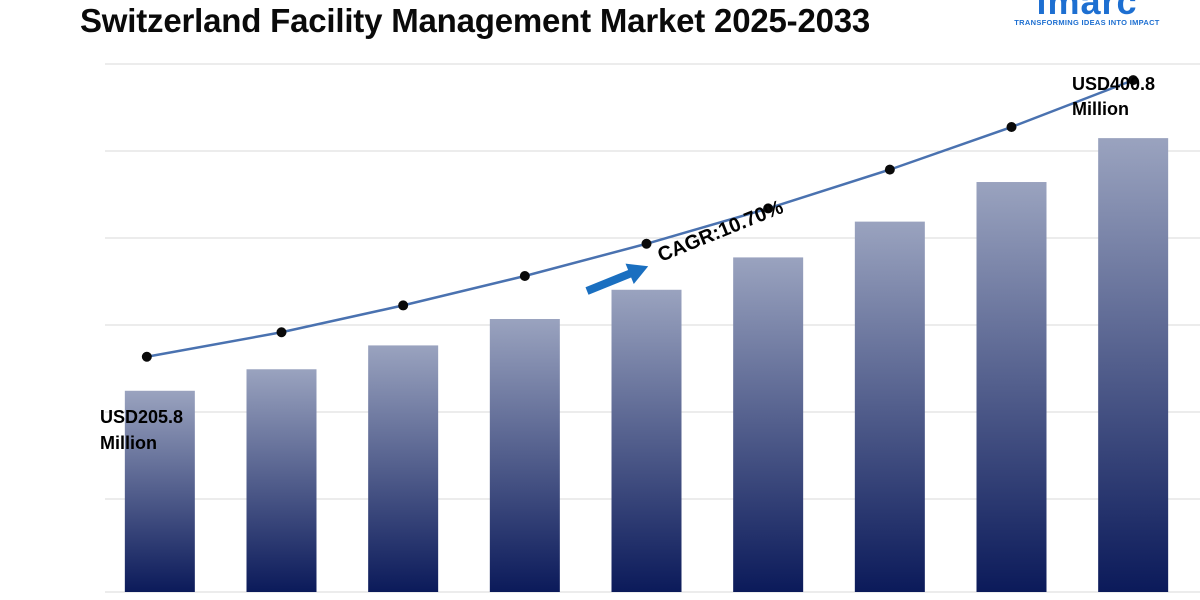 This screenshot has height=600, width=1200. Describe the element at coordinates (524, 455) in the screenshot. I see `bar-2028` at that location.